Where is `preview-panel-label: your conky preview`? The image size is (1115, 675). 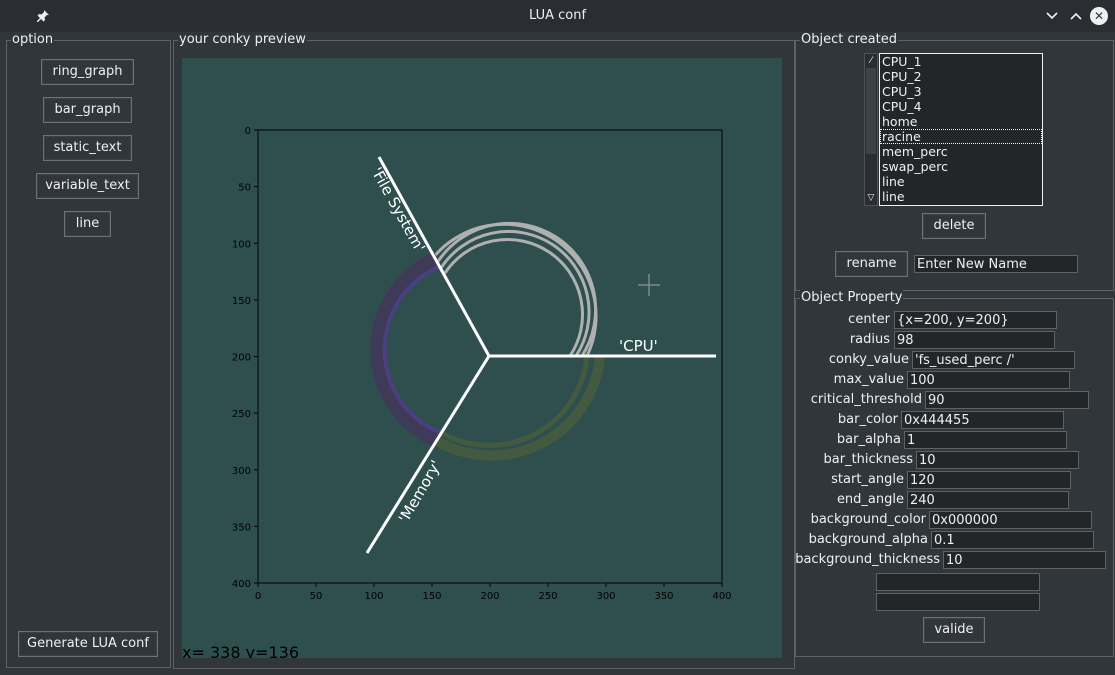
preview-panel-label: your conky preview is located at coordinates (242, 40).